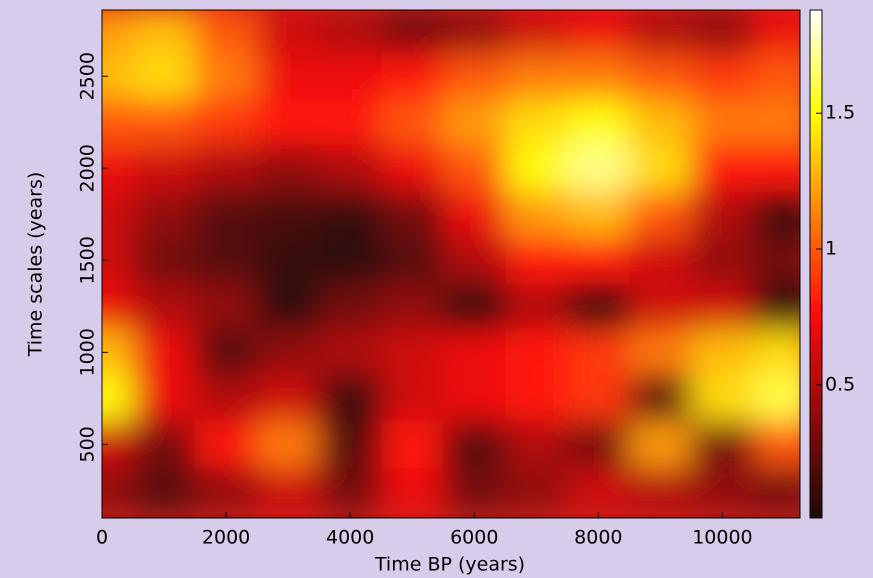 This screenshot has height=578, width=873. Describe the element at coordinates (722, 538) in the screenshot. I see `x-tick-label: 10000` at that location.